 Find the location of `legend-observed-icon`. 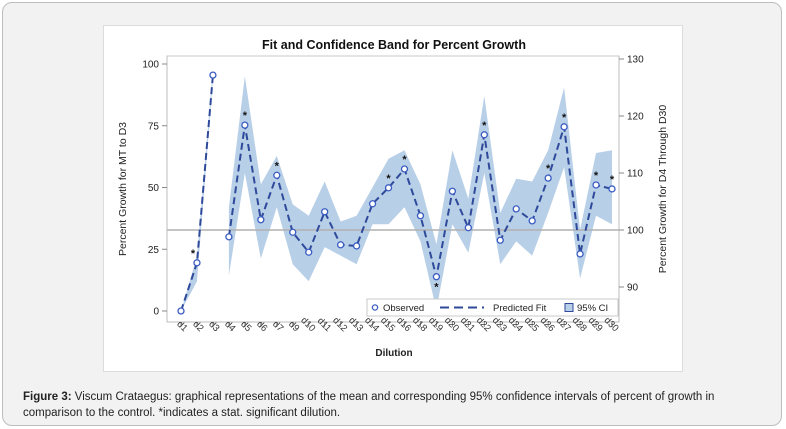

legend-observed-icon is located at coordinates (375, 307).